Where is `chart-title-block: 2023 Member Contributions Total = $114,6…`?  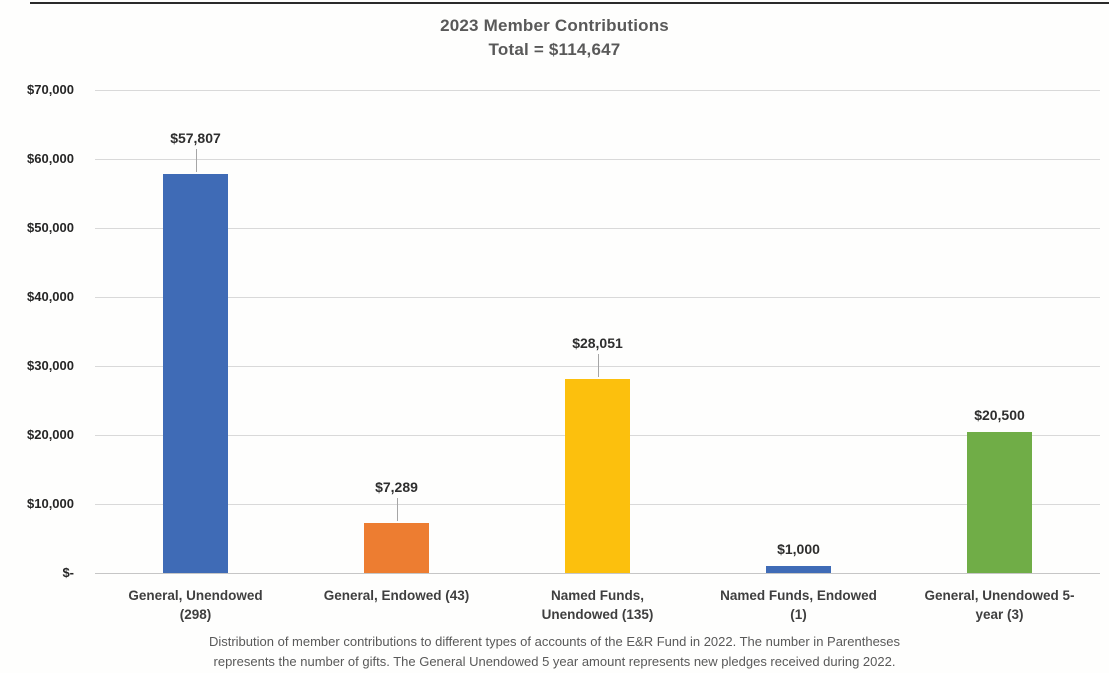 chart-title-block: 2023 Member Contributions Total = $114,6… is located at coordinates (554, 38).